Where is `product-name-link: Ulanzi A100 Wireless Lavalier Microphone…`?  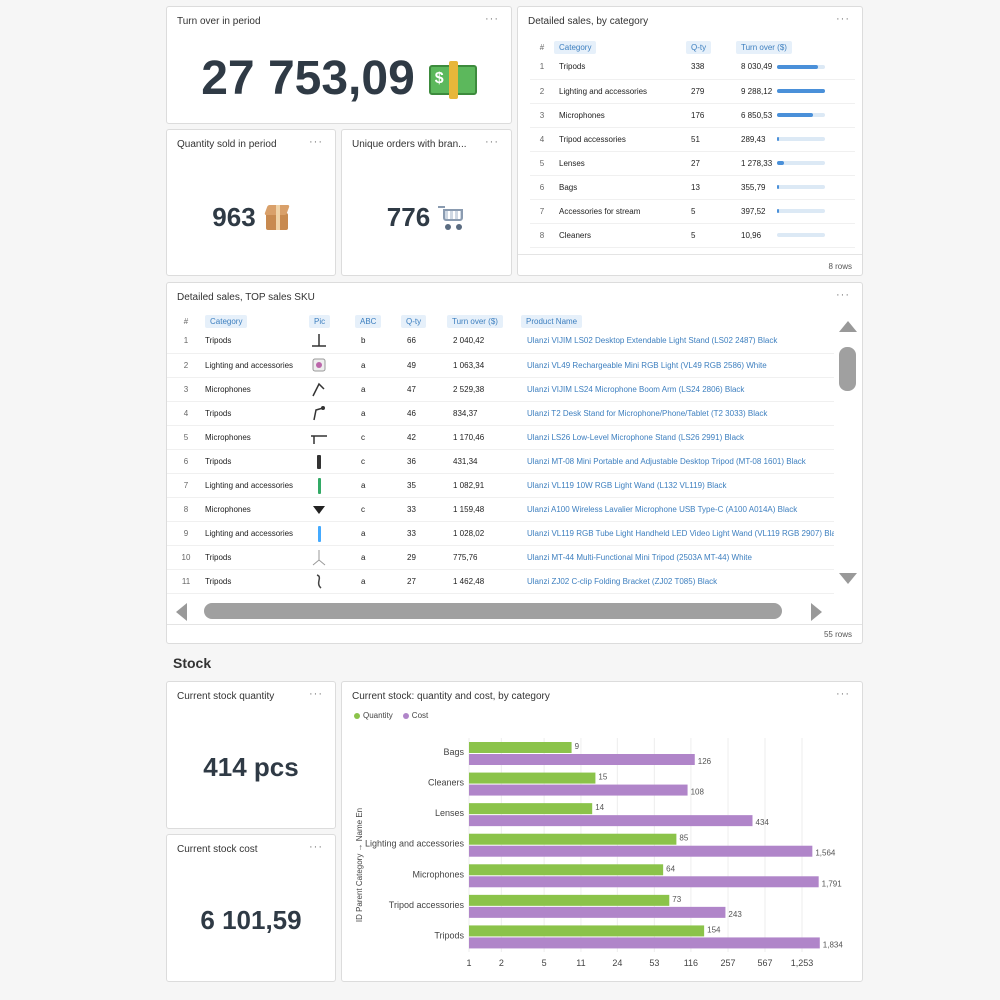
product-name-link: Ulanzi A100 Wireless Lavalier Microphone… is located at coordinates (677, 509).